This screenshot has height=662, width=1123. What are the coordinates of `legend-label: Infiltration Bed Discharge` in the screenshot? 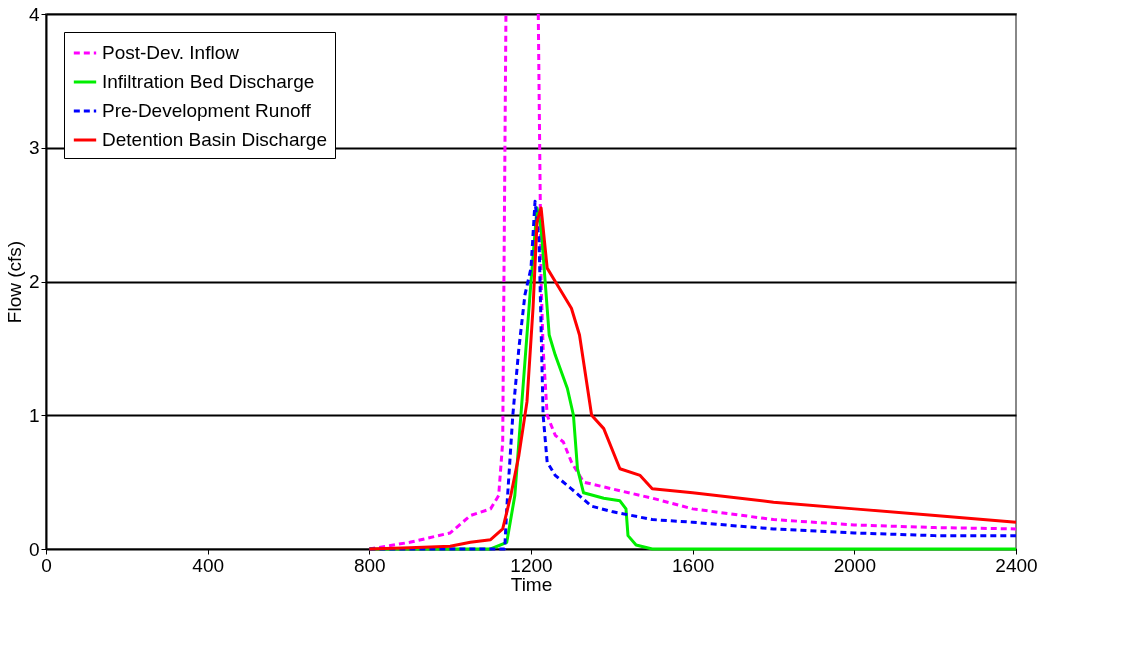 It's located at (208, 81).